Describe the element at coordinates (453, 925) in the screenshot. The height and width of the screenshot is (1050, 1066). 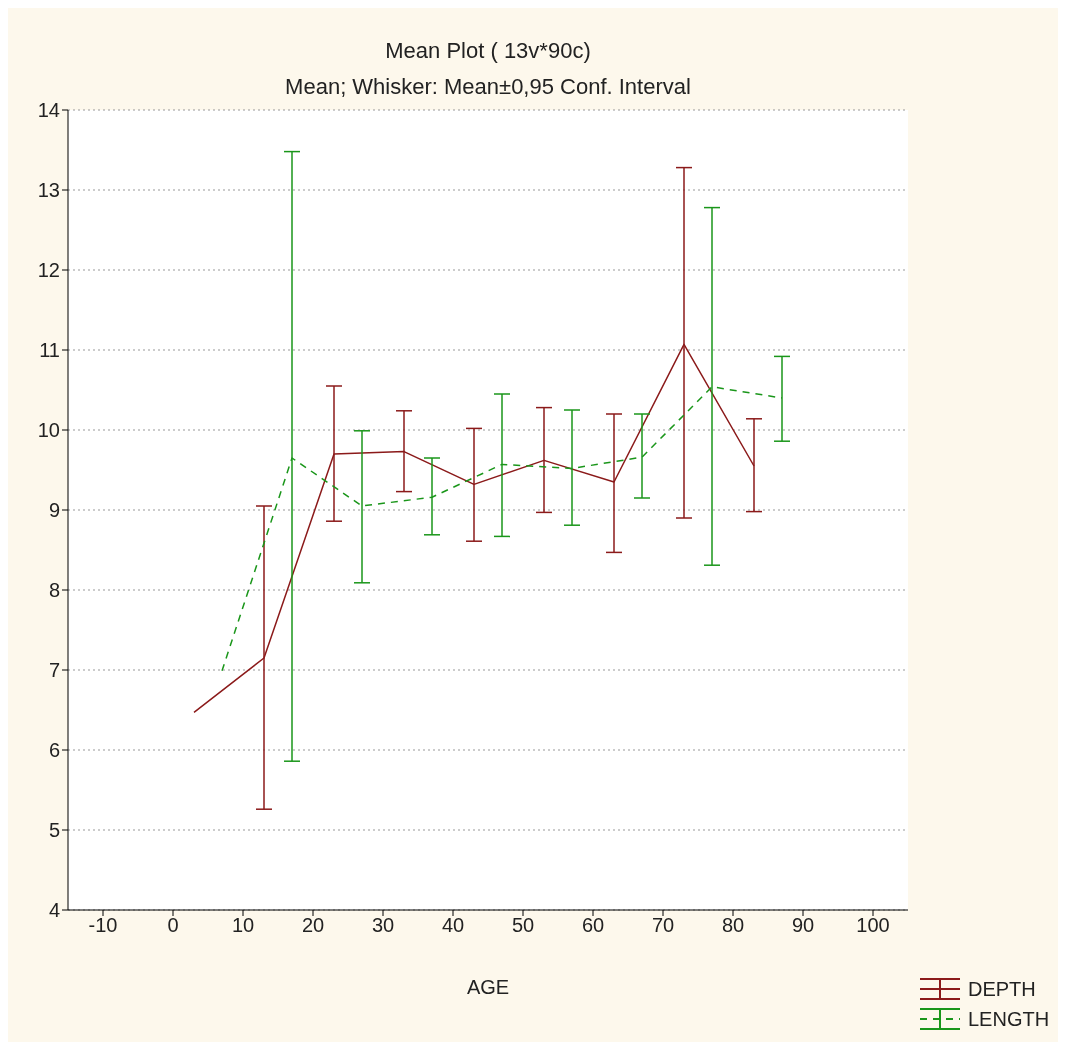
I see `x-tick-label: 40` at that location.